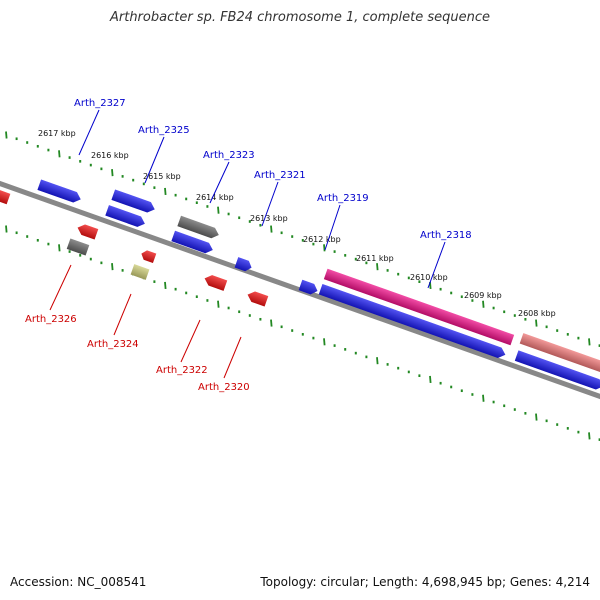 This screenshot has width=600, height=600. What do you see at coordinates (5, 196) in the screenshot?
I see `cds-reverse-left` at bounding box center [5, 196].